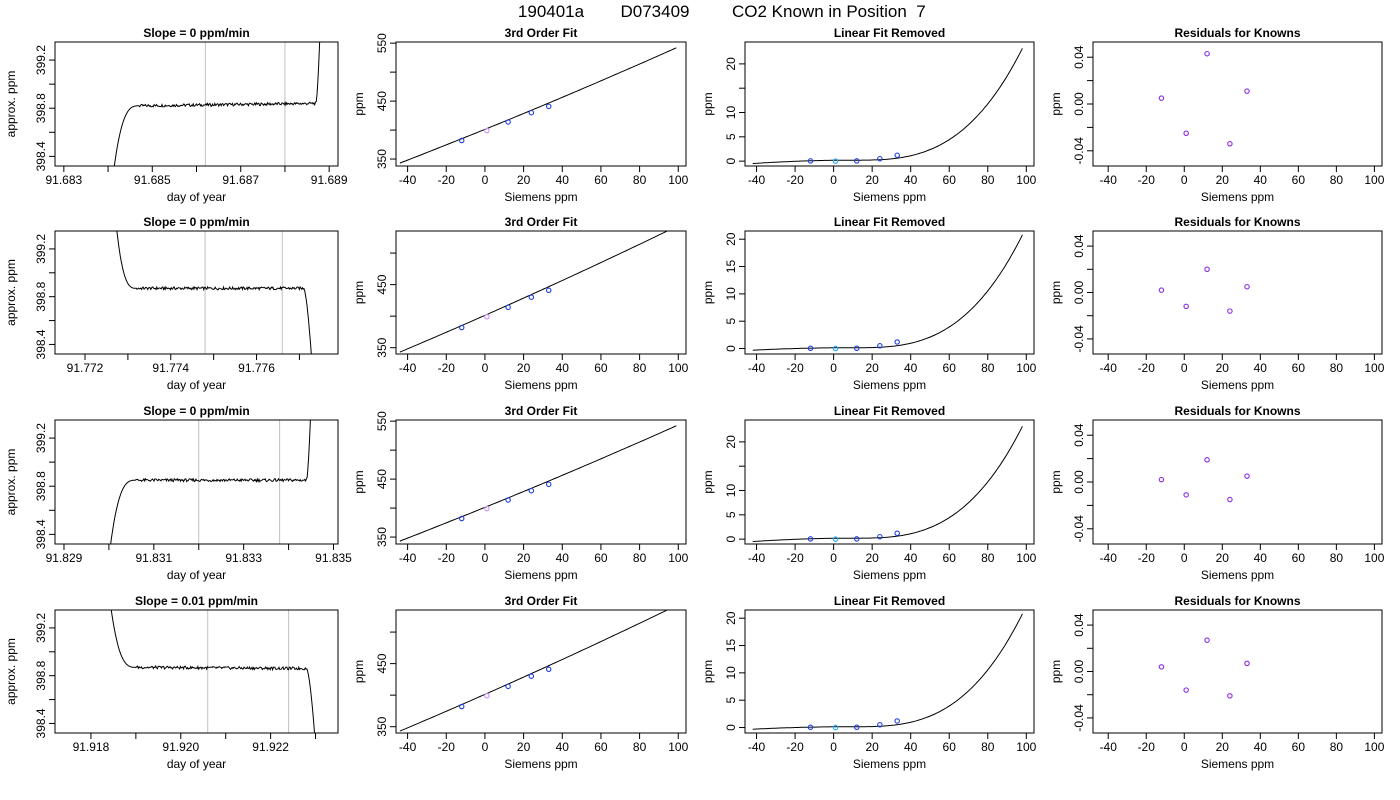 The image size is (1400, 800). Describe the element at coordinates (722, 11) in the screenshot. I see `figure-title: 190401a D073409 CO2 Known in Position 7` at that location.